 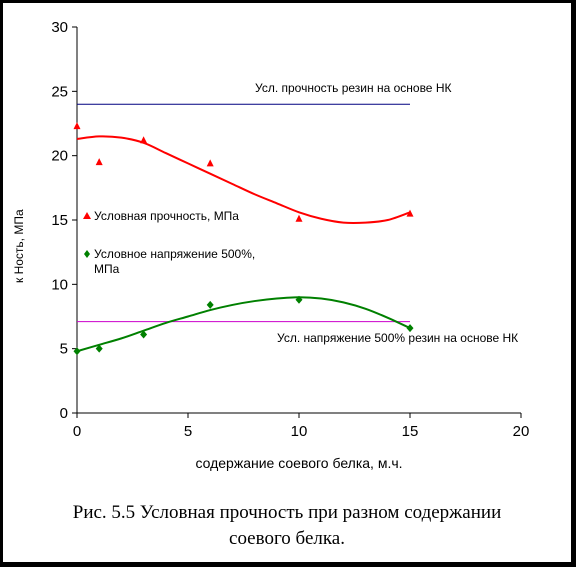 I want to click on x-tick-label: 5, so click(x=188, y=431).